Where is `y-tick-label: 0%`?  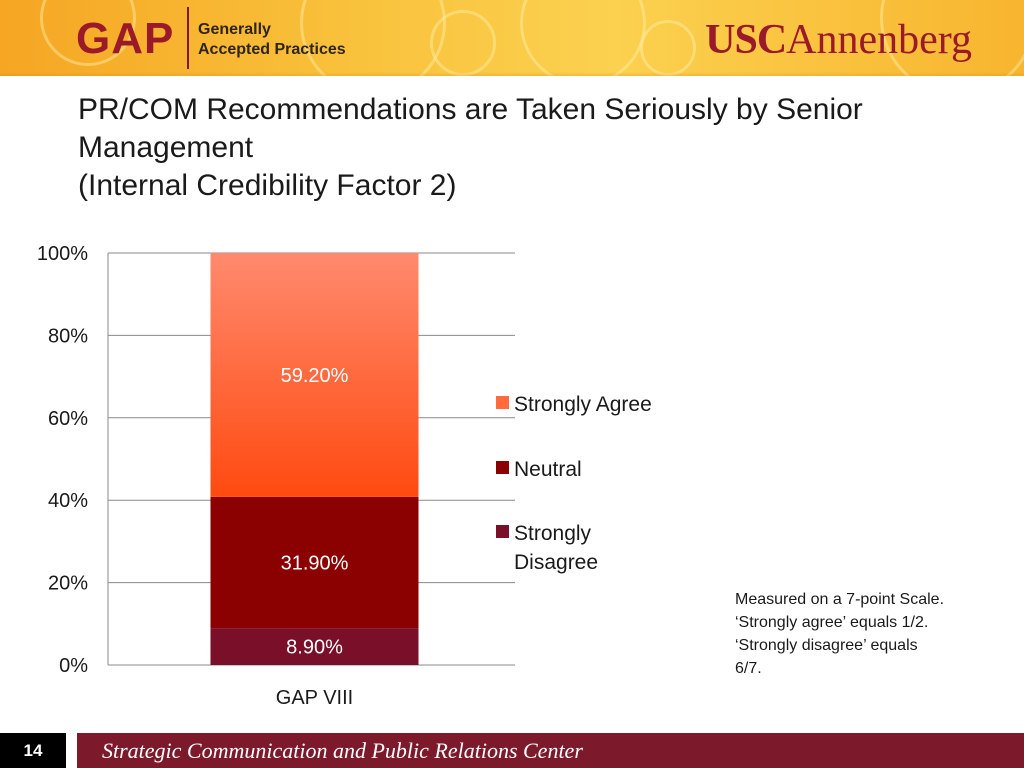
y-tick-label: 0% is located at coordinates (73, 666).